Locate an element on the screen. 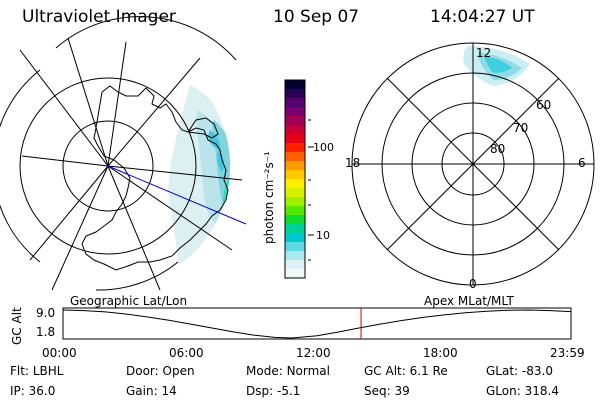  time-tick-1800: 18:00 is located at coordinates (440, 353).